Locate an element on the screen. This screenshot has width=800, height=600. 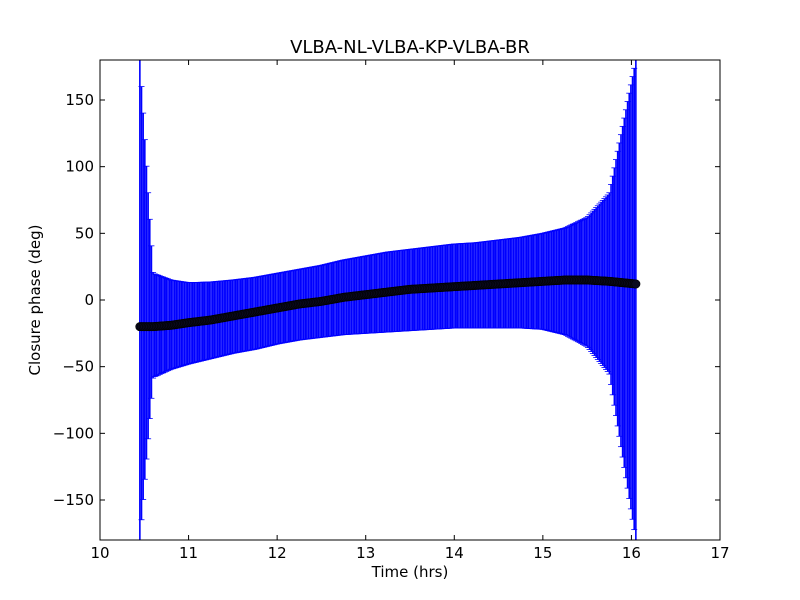
y-tick-label: 100 is located at coordinates (79, 167).